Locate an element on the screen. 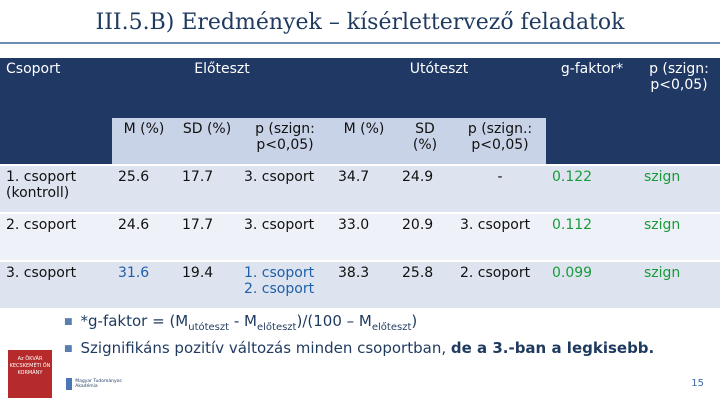  header-p: p (szign: p<0,05) is located at coordinates (679, 88).